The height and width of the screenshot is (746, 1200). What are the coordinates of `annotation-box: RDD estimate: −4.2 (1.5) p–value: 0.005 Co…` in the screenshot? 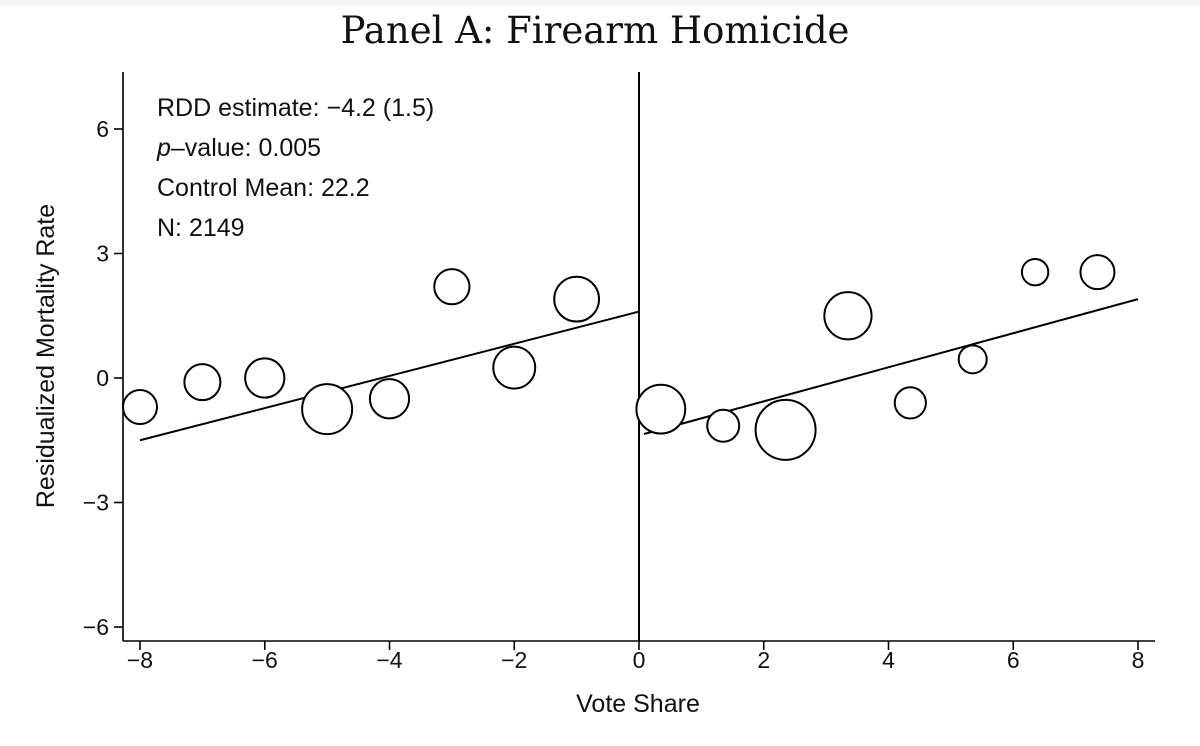 It's located at (295, 168).